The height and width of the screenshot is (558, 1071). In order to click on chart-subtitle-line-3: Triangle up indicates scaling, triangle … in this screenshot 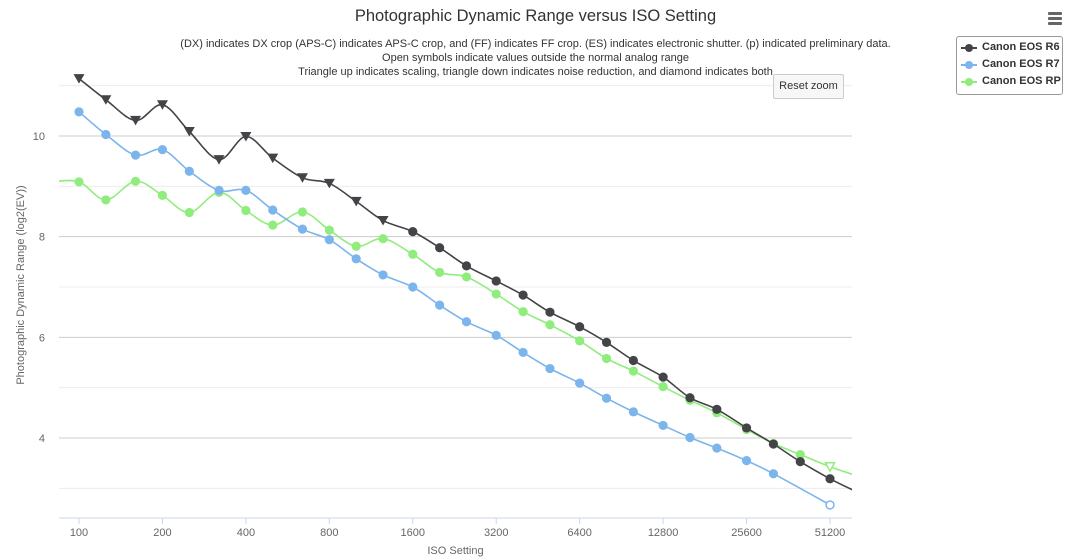, I will do `click(535, 72)`.